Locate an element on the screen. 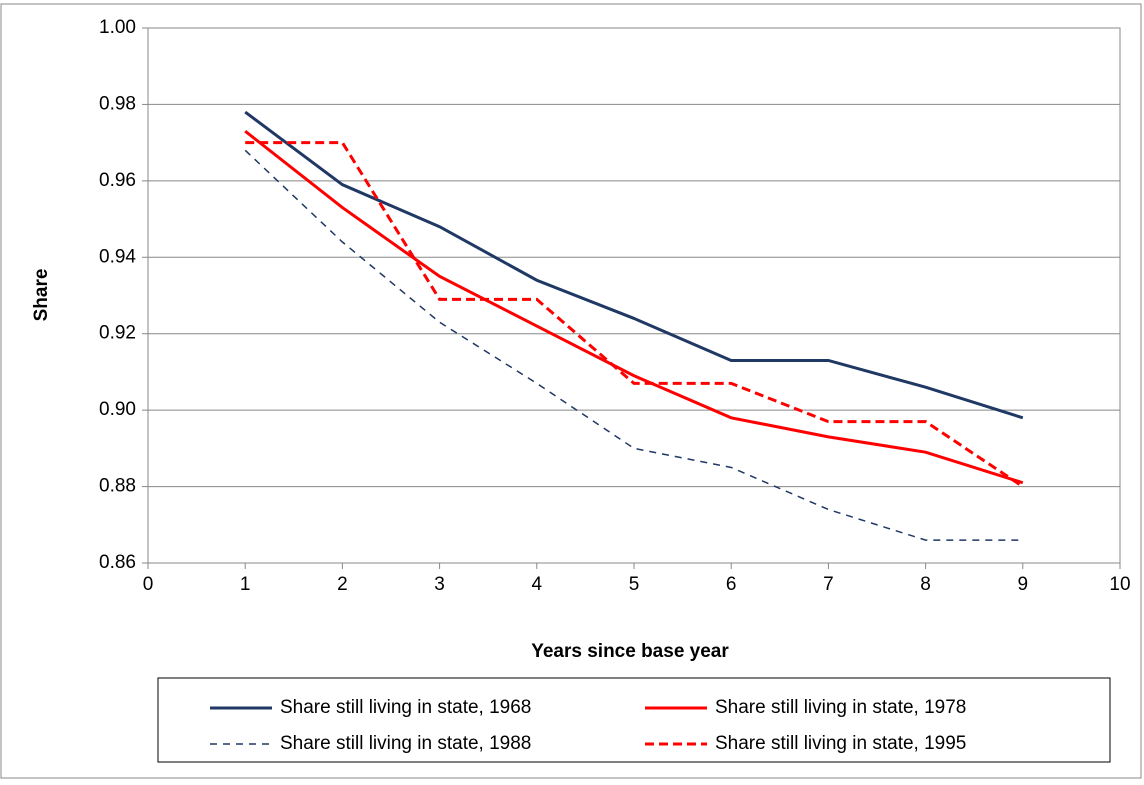  x-tick-label: 8 is located at coordinates (925, 584).